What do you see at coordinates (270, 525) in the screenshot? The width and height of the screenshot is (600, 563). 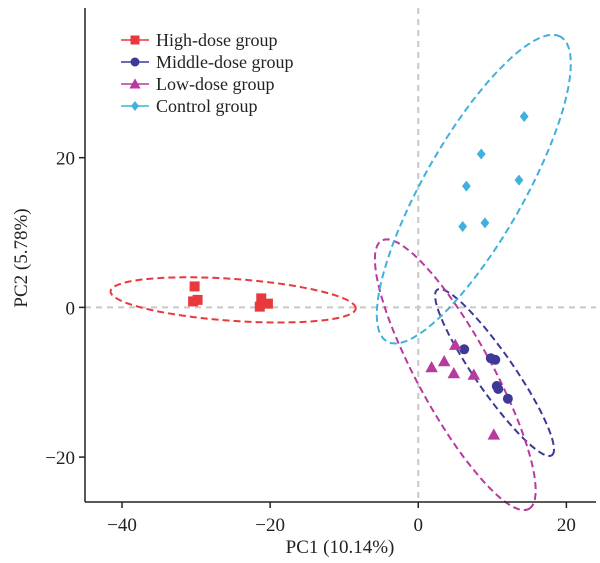 I see `x-tick-label-1: −20` at bounding box center [270, 525].